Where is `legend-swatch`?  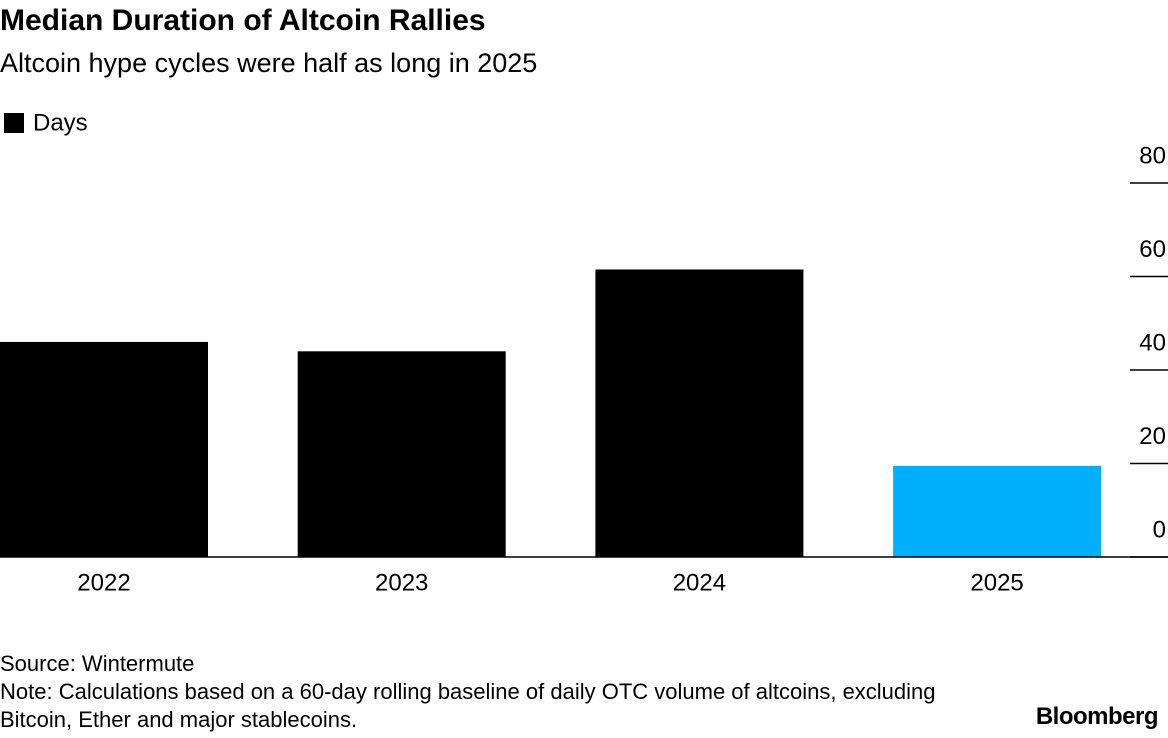
legend-swatch is located at coordinates (14, 123).